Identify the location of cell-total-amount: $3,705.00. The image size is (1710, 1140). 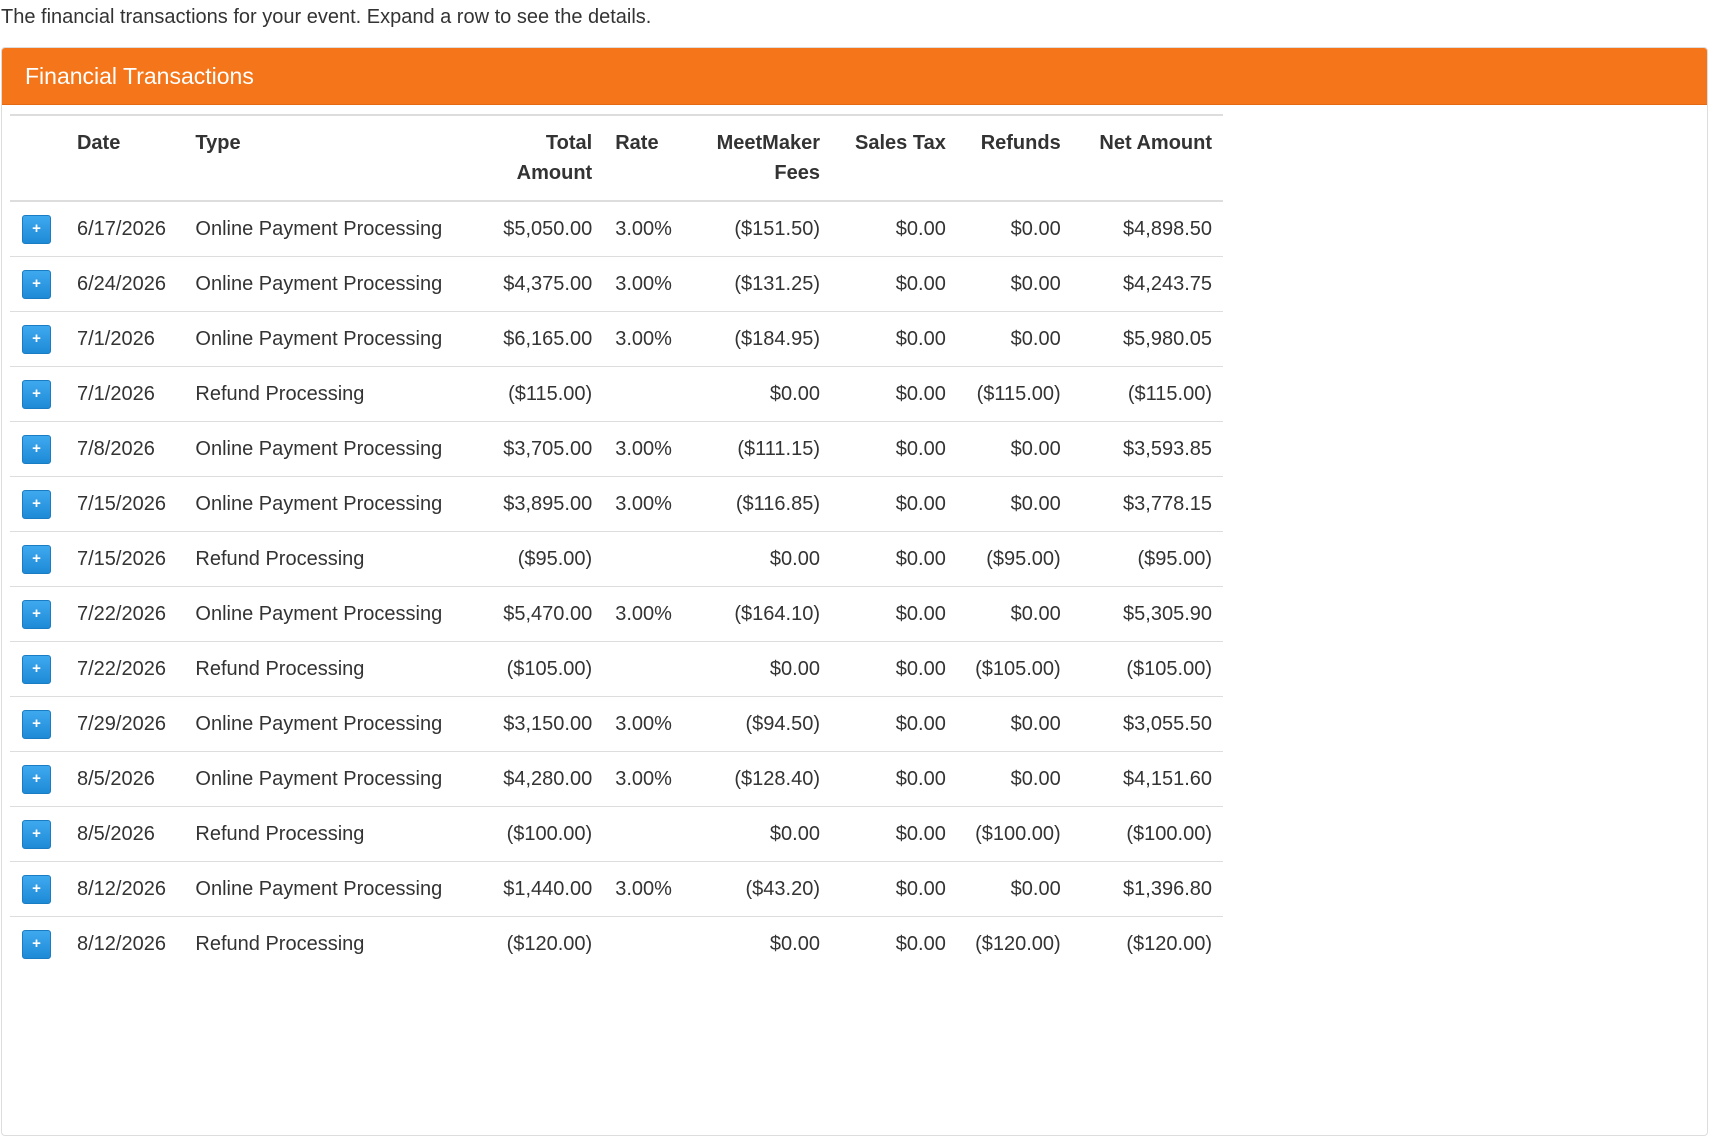
(544, 449).